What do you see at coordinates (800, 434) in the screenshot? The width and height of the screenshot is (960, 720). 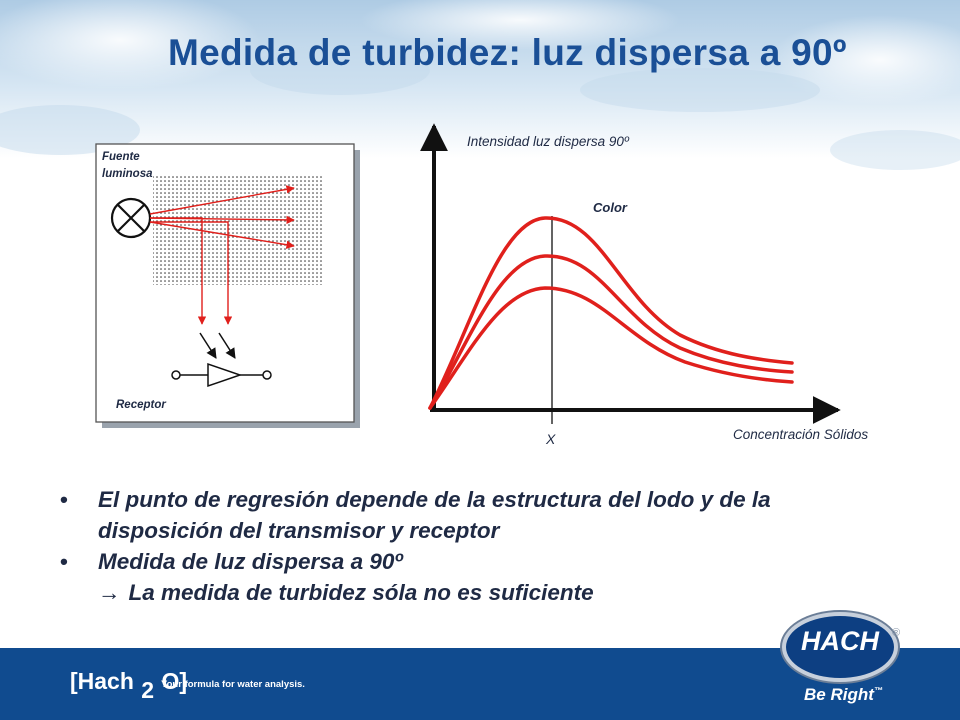 I see `x-axis-label: Concentración Sólidos` at bounding box center [800, 434].